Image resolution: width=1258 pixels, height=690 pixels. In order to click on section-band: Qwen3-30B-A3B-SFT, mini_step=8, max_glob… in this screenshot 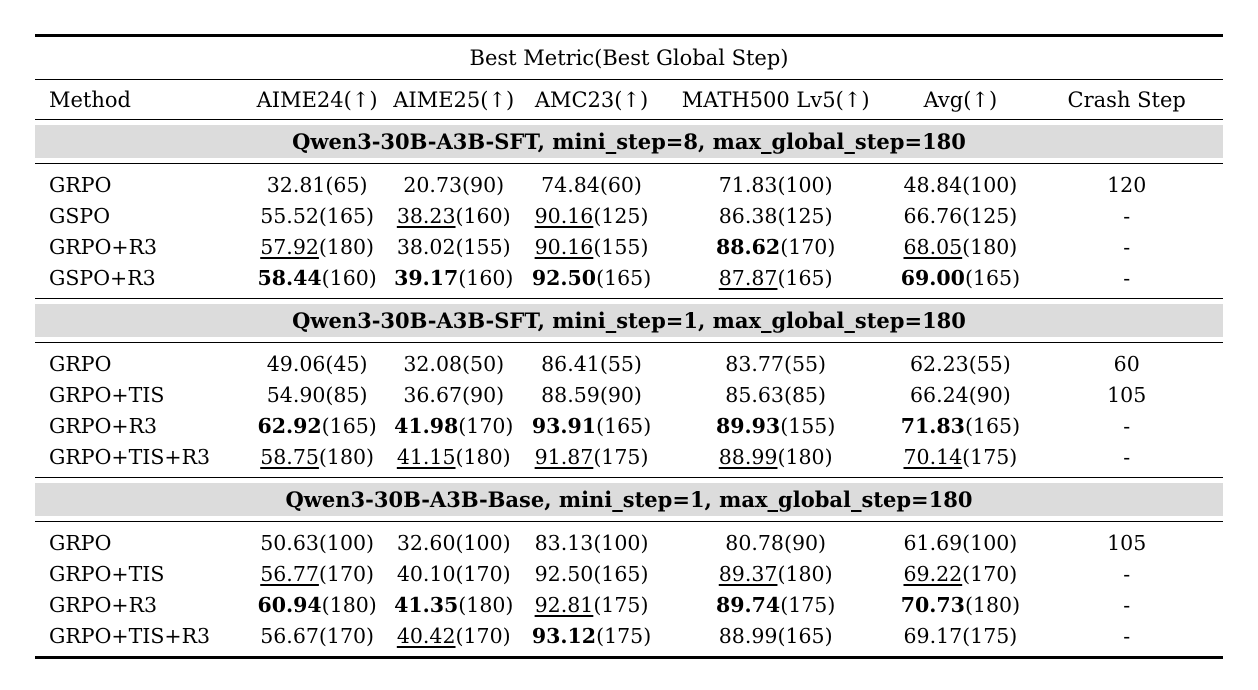, I will do `click(629, 141)`.